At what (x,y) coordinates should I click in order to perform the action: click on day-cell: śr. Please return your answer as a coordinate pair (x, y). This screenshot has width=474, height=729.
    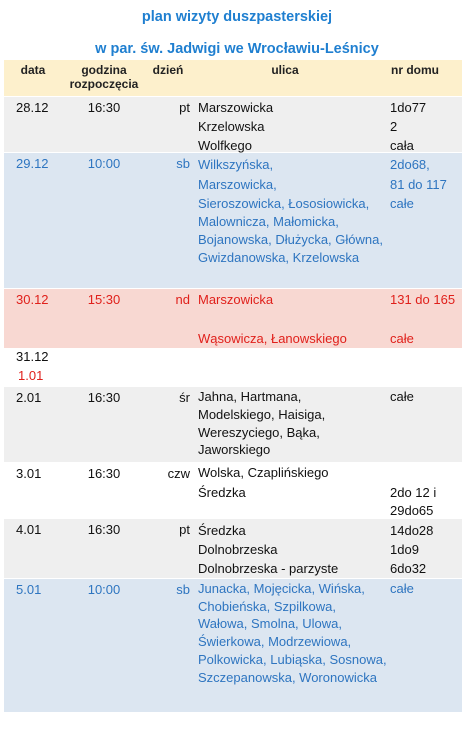
    Looking at the image, I should click on (184, 397).